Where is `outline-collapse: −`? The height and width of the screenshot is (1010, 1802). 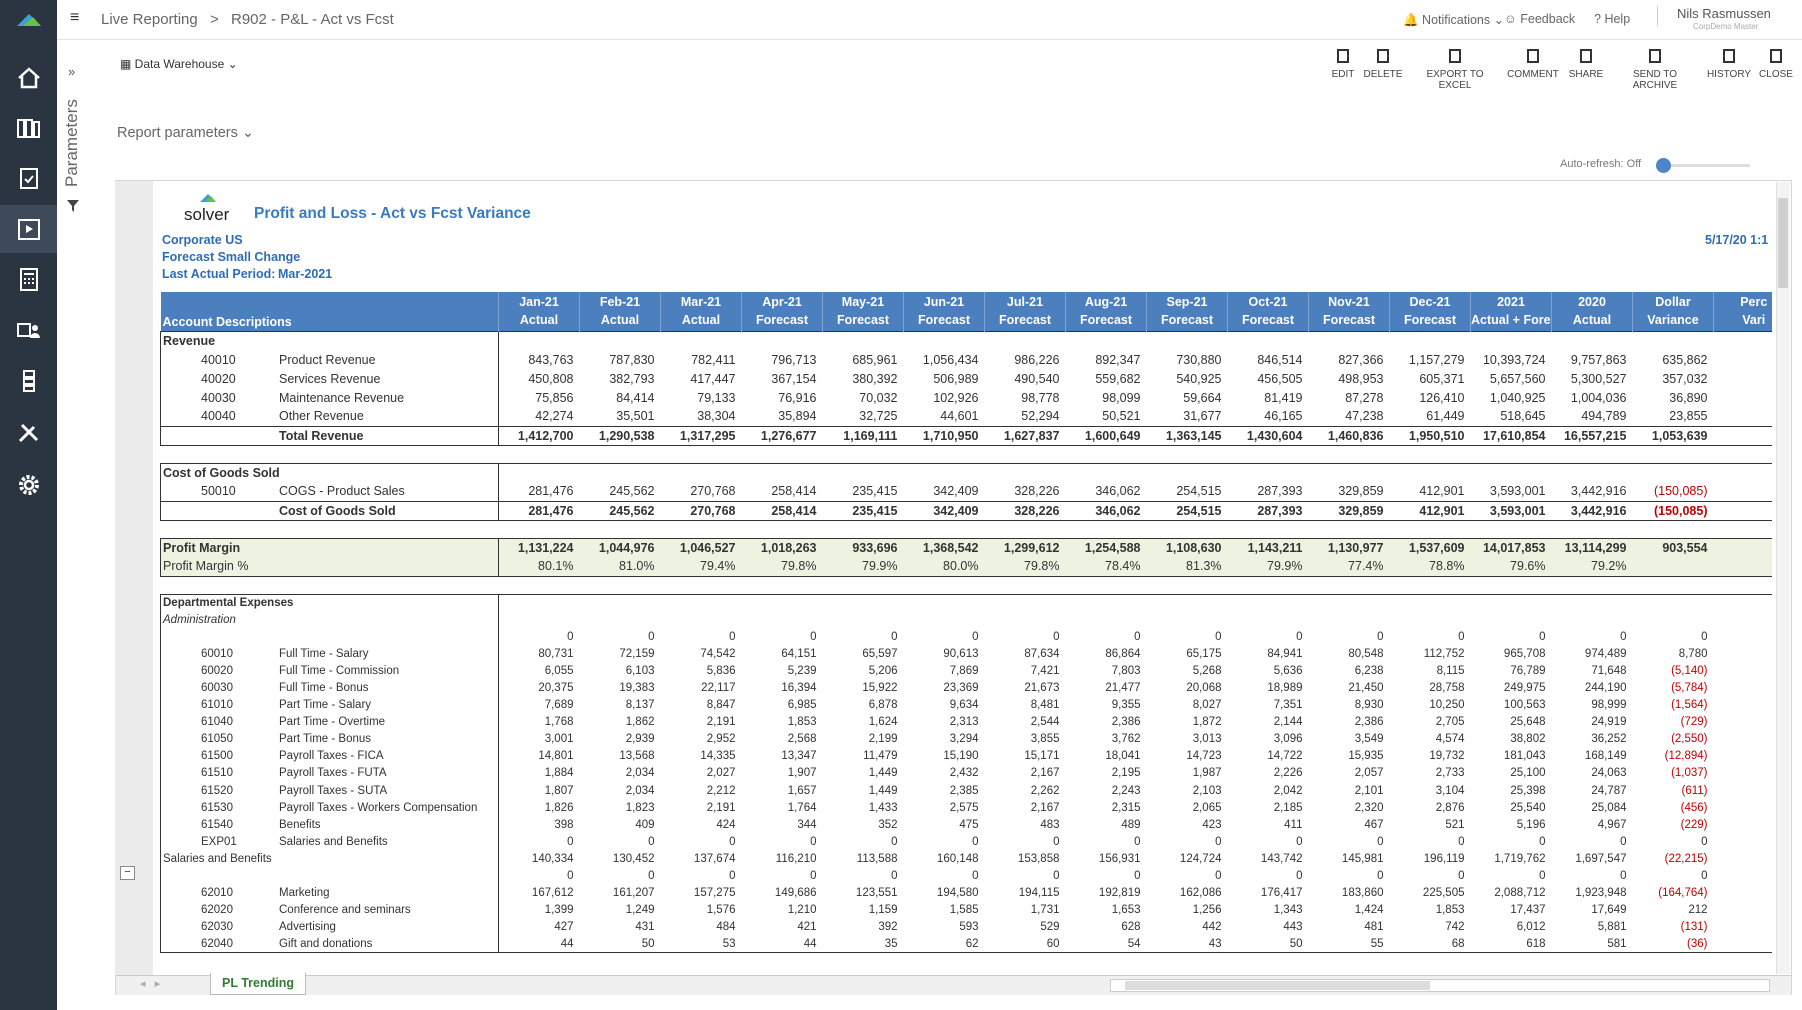
outline-collapse: − is located at coordinates (127, 873).